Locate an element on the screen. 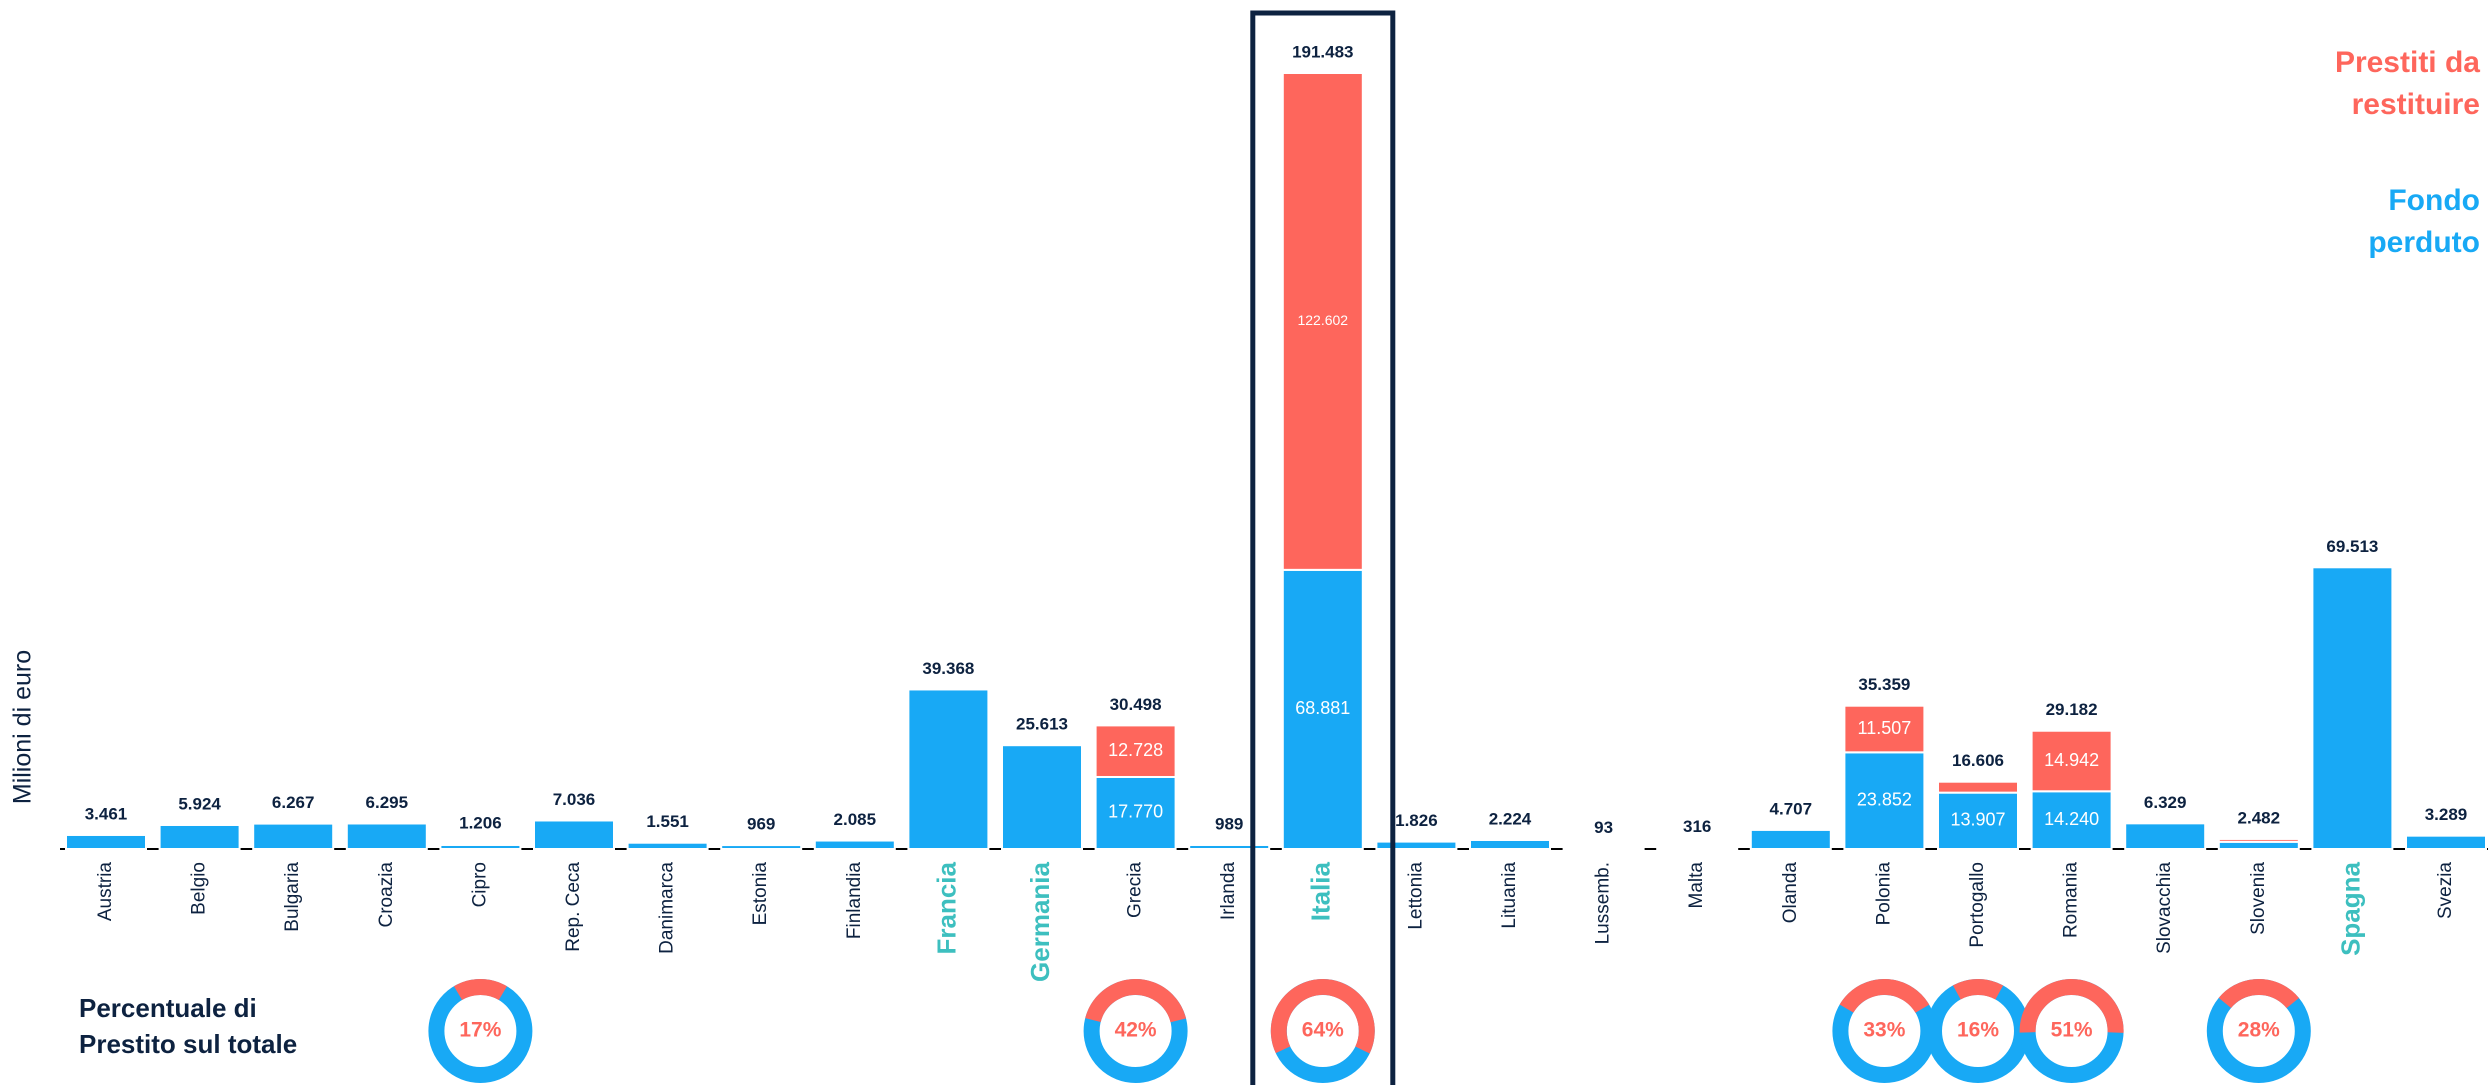 The width and height of the screenshot is (2488, 1085). donut-label: 64% is located at coordinates (1323, 1030).